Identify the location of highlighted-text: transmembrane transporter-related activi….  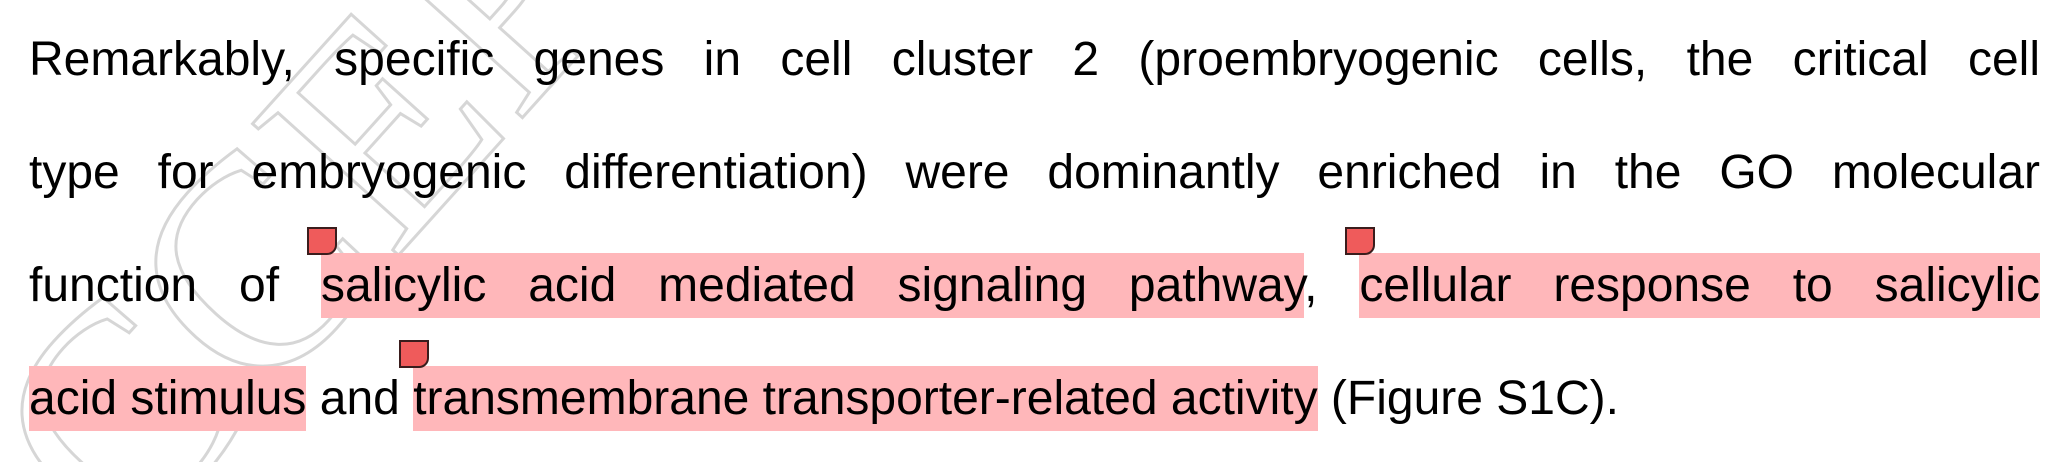
(865, 398).